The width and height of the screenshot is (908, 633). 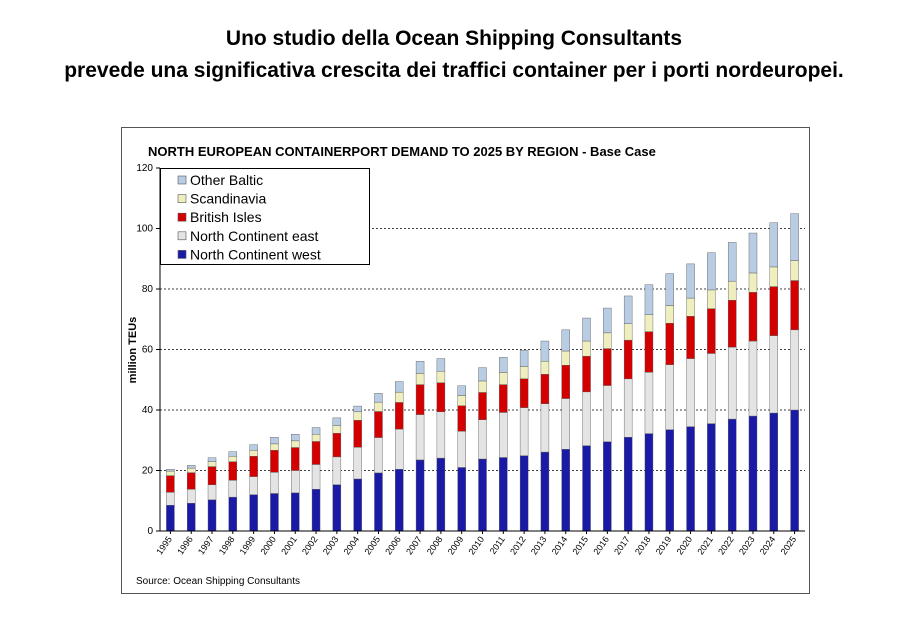 What do you see at coordinates (274, 483) in the screenshot?
I see `bar-segment-north-continent-east-2000` at bounding box center [274, 483].